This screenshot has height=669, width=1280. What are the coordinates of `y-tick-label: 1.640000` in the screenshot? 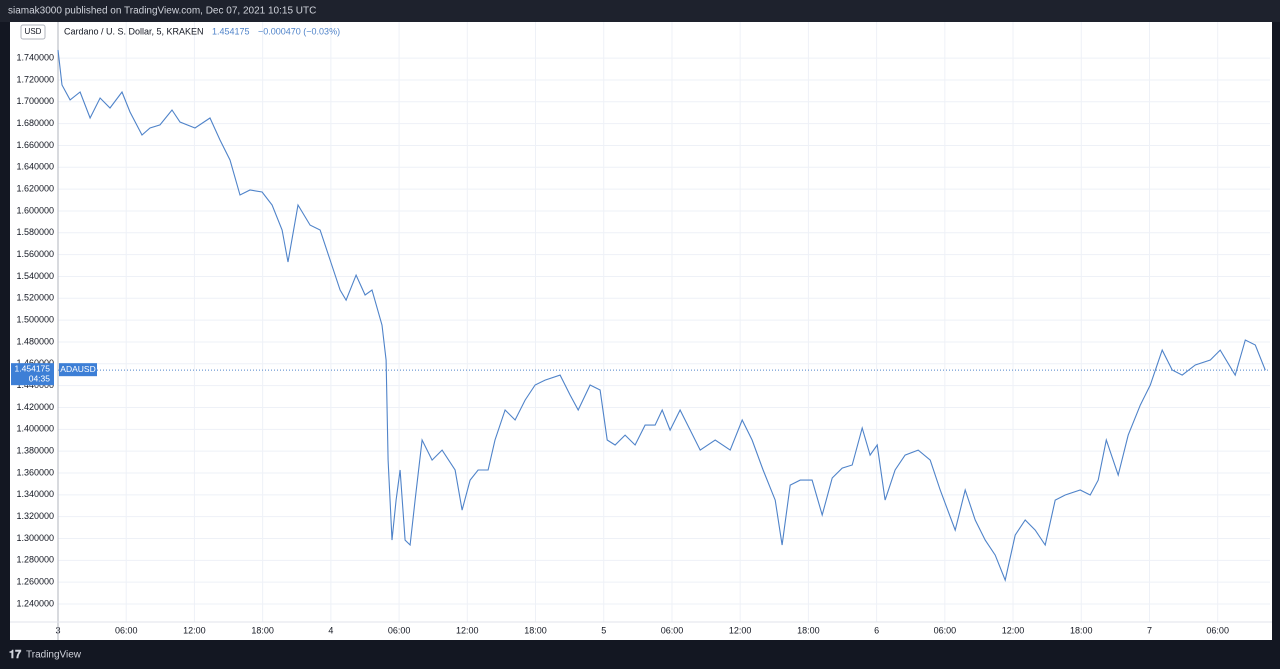 It's located at (35, 167).